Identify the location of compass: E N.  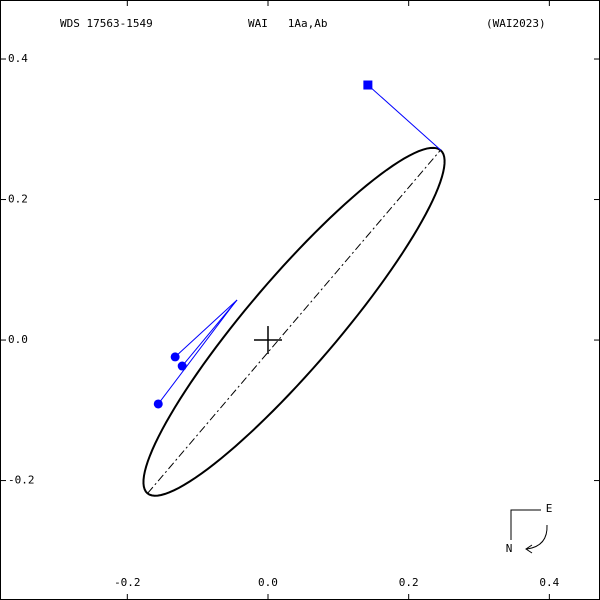
(529, 528).